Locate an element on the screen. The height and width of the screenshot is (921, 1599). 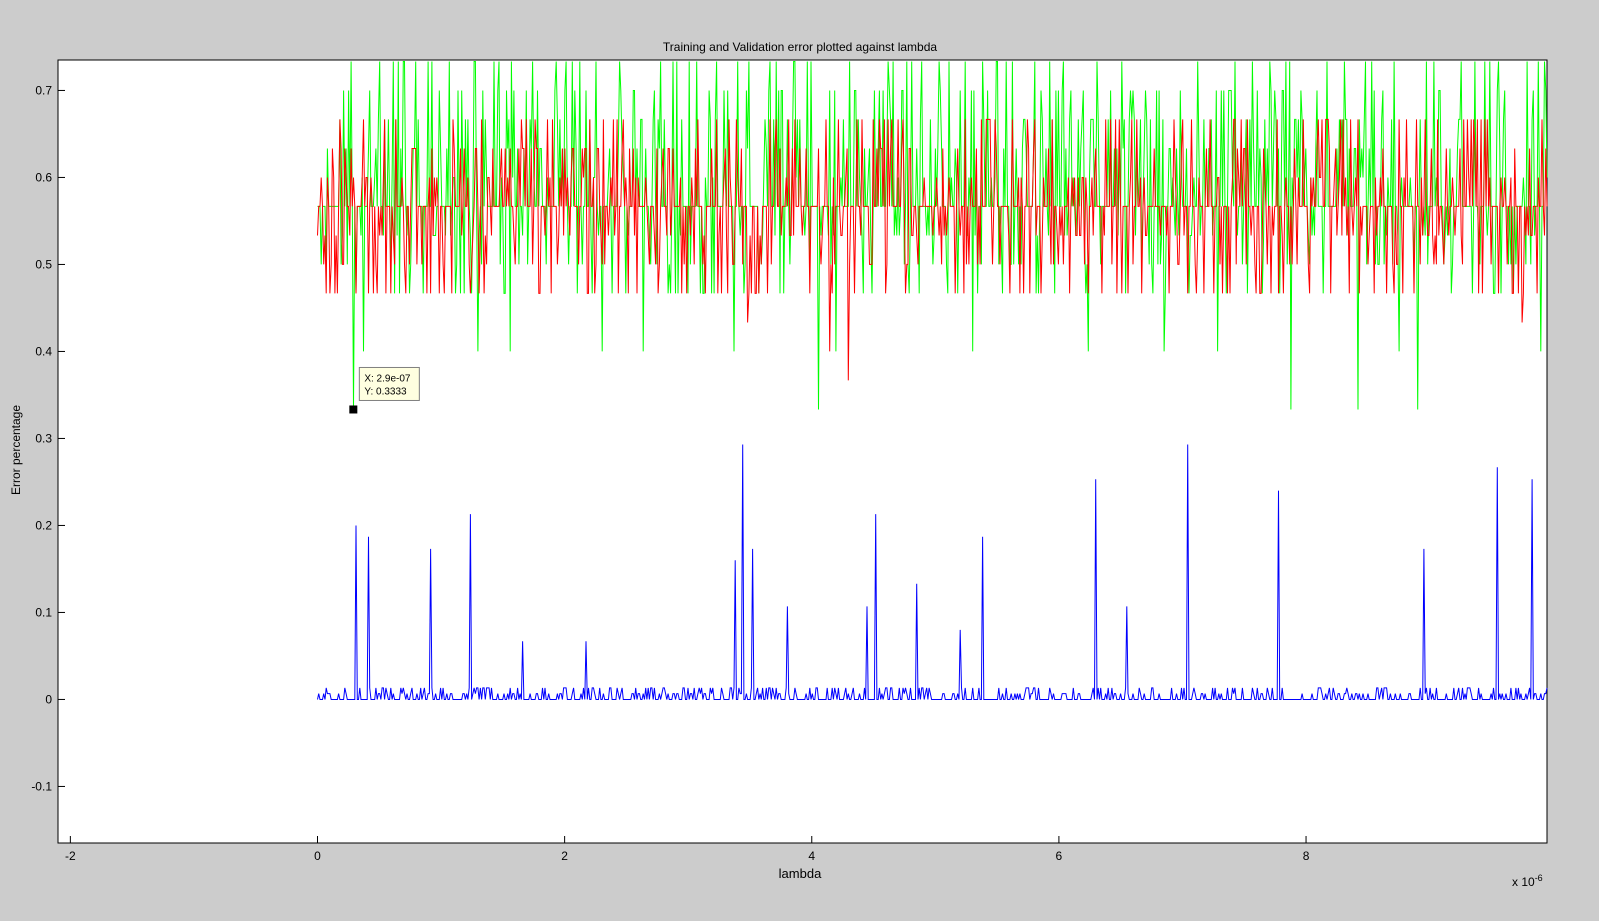
x-tick-label: -2 is located at coordinates (70, 856).